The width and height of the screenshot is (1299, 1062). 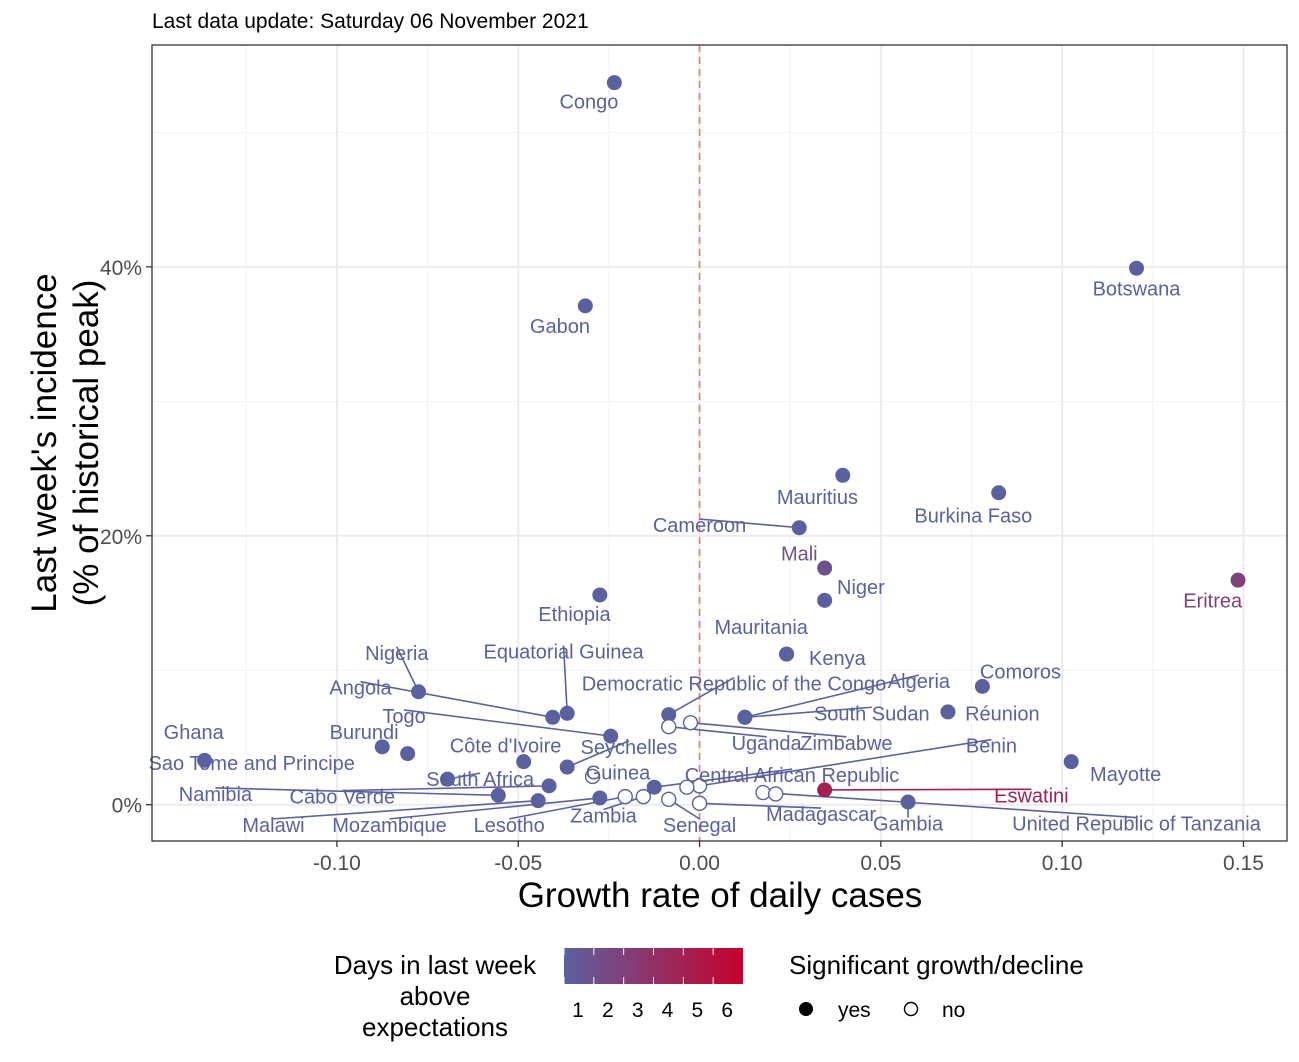 I want to click on point-label: Algeria, so click(x=919, y=682).